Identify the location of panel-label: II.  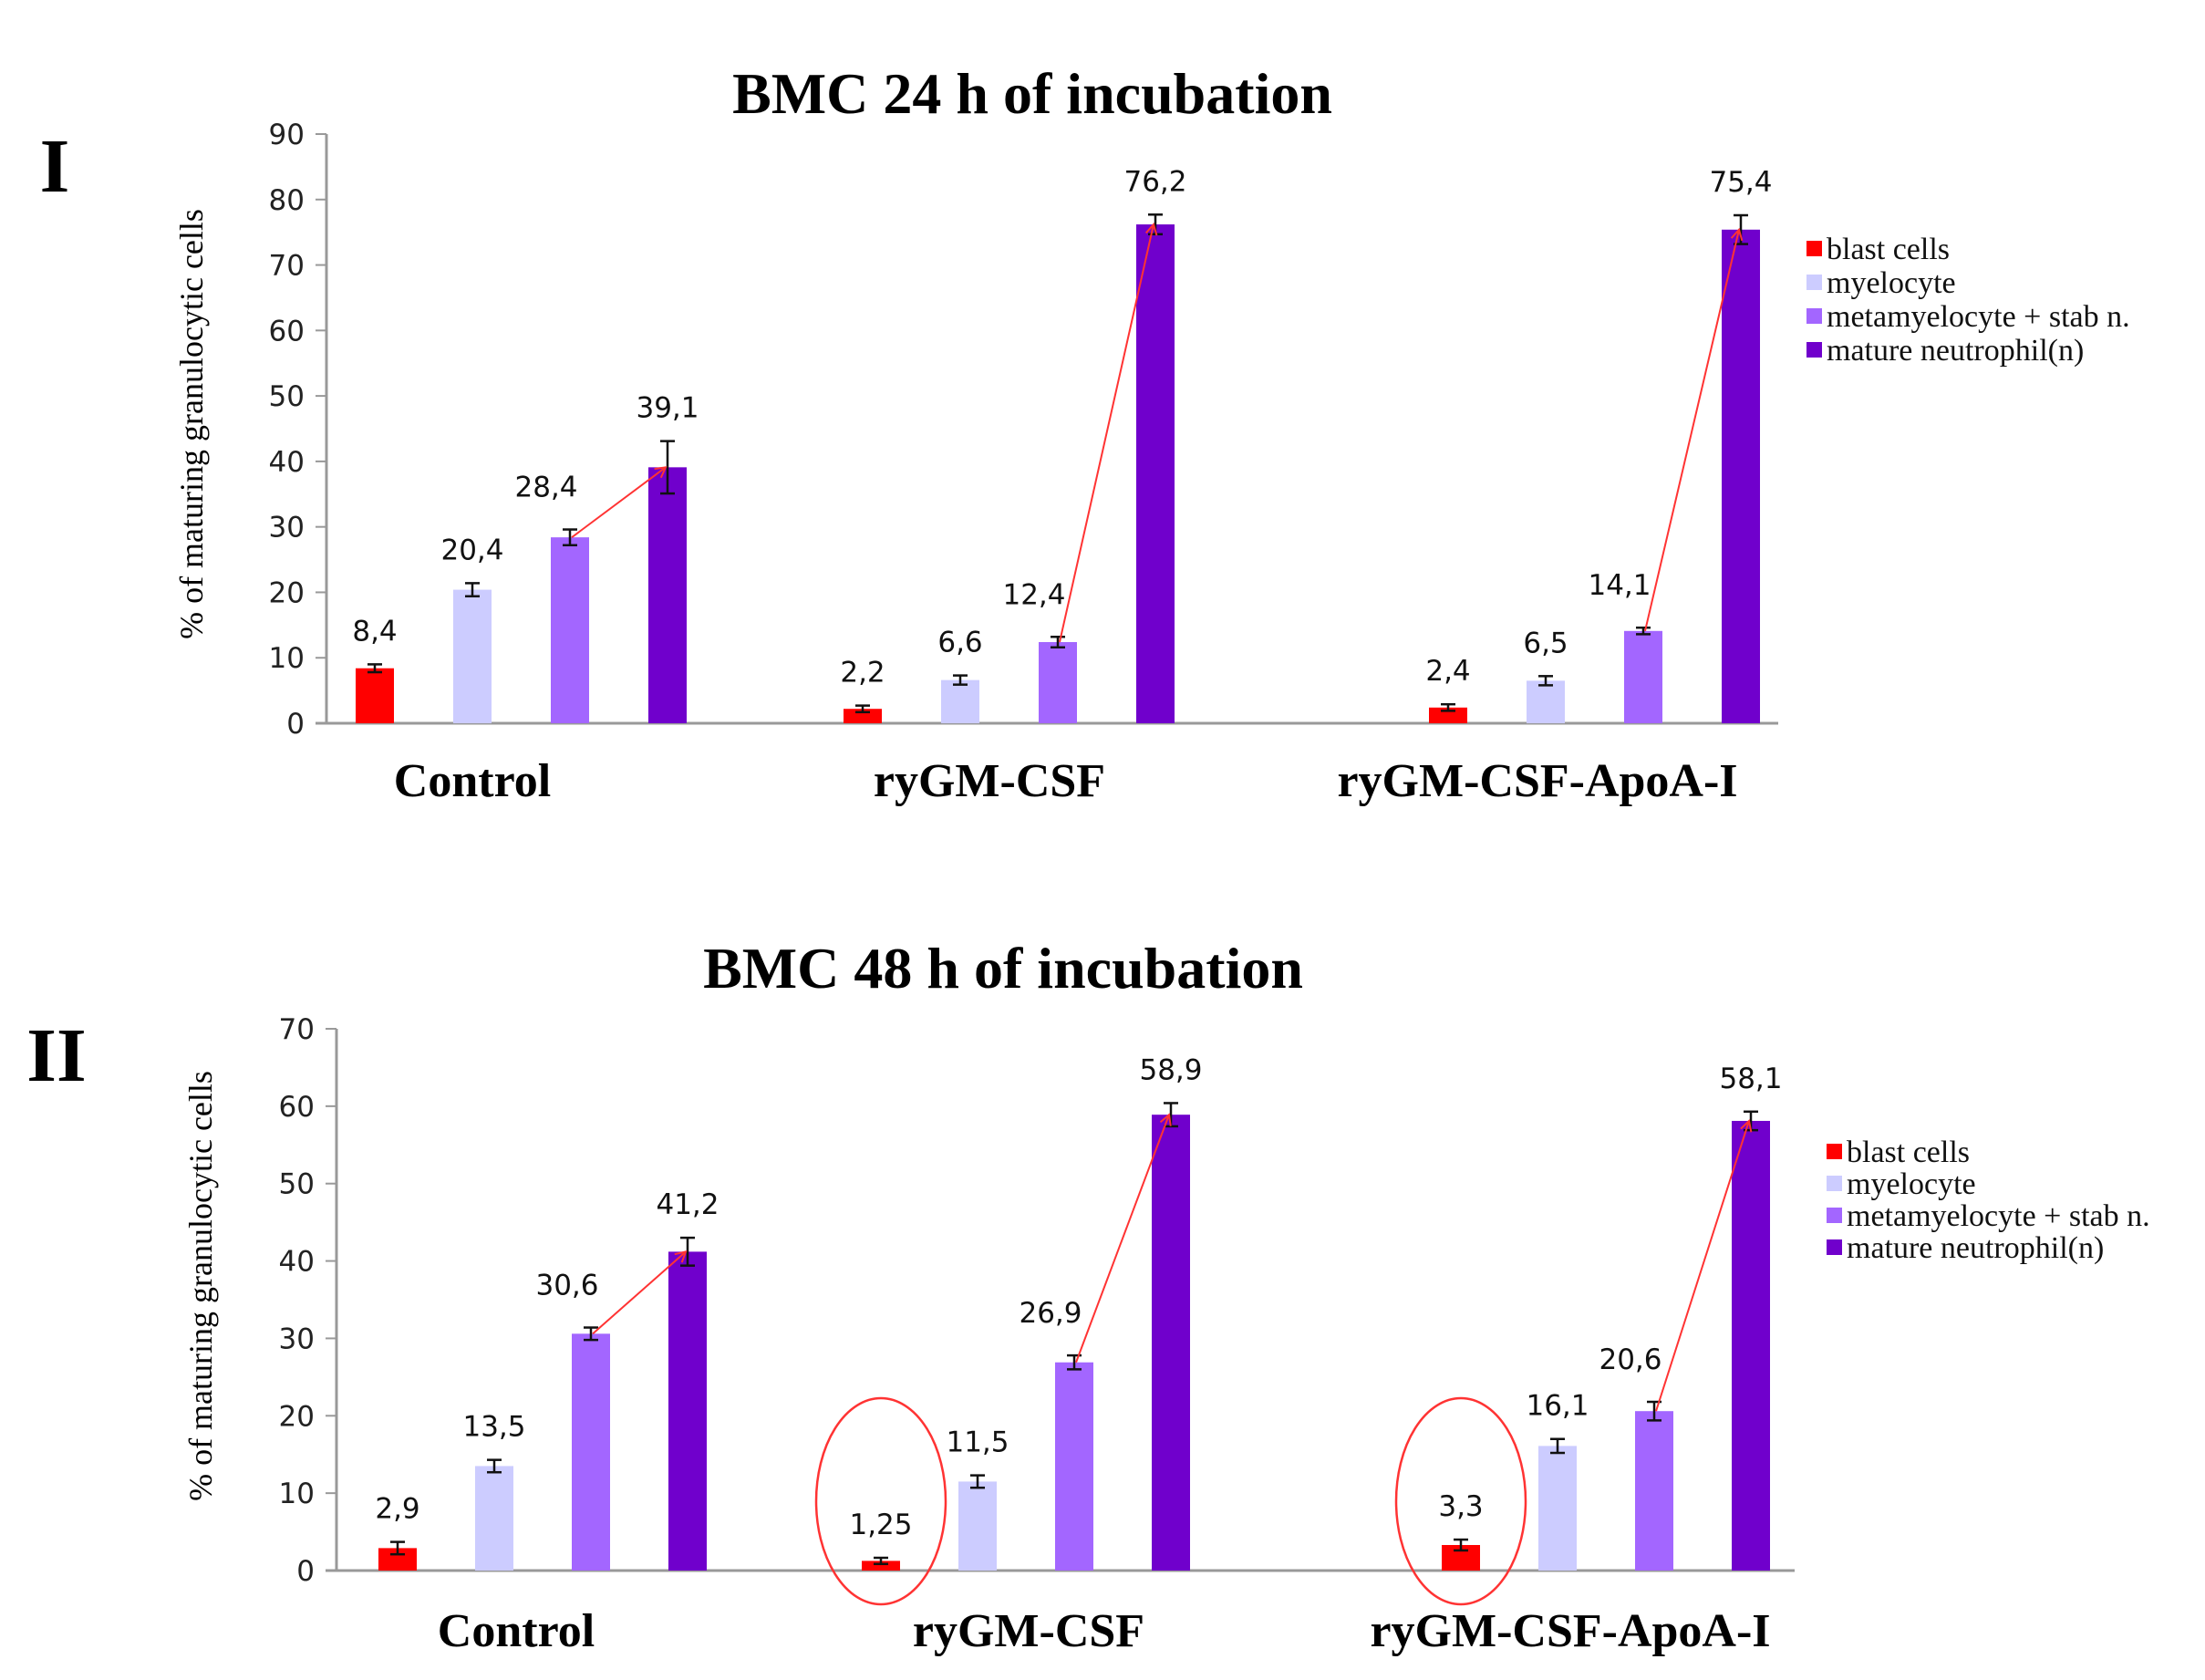
(56, 1055).